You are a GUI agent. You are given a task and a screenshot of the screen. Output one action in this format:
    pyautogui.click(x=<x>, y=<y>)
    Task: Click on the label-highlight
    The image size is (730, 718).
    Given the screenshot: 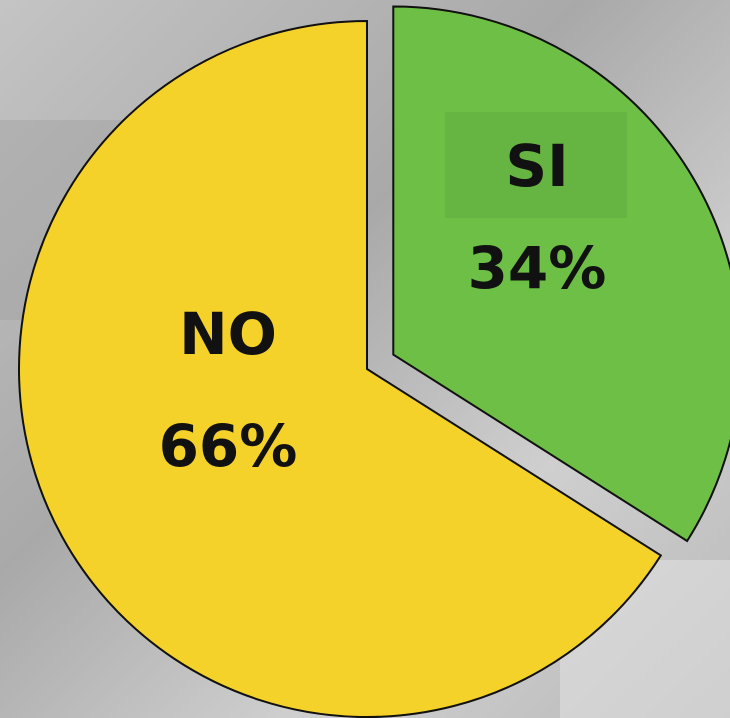 What is the action you would take?
    pyautogui.click(x=536, y=165)
    